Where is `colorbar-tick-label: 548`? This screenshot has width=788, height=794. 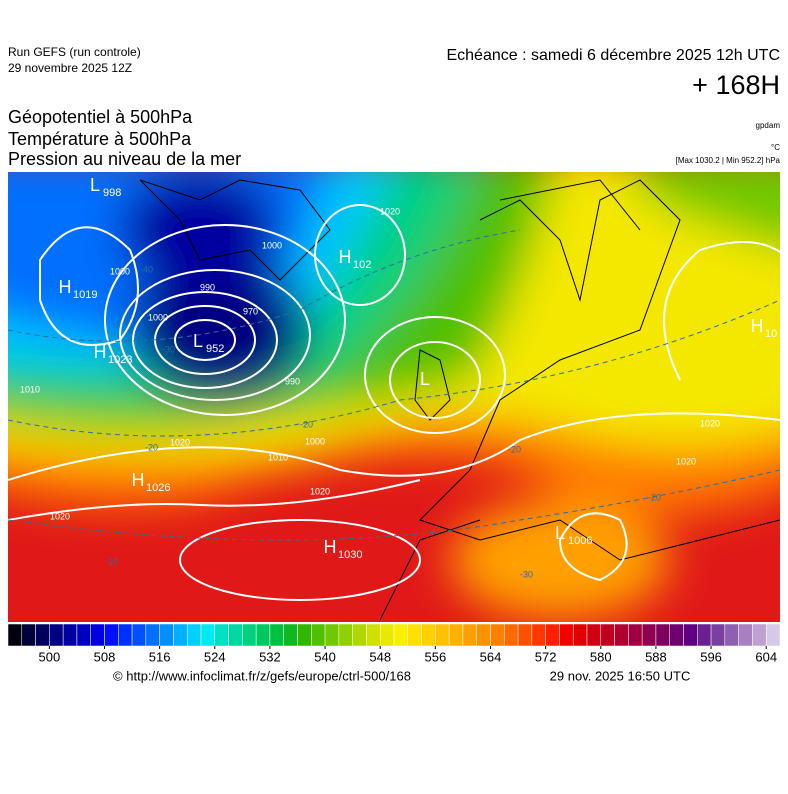 colorbar-tick-label: 548 is located at coordinates (380, 656).